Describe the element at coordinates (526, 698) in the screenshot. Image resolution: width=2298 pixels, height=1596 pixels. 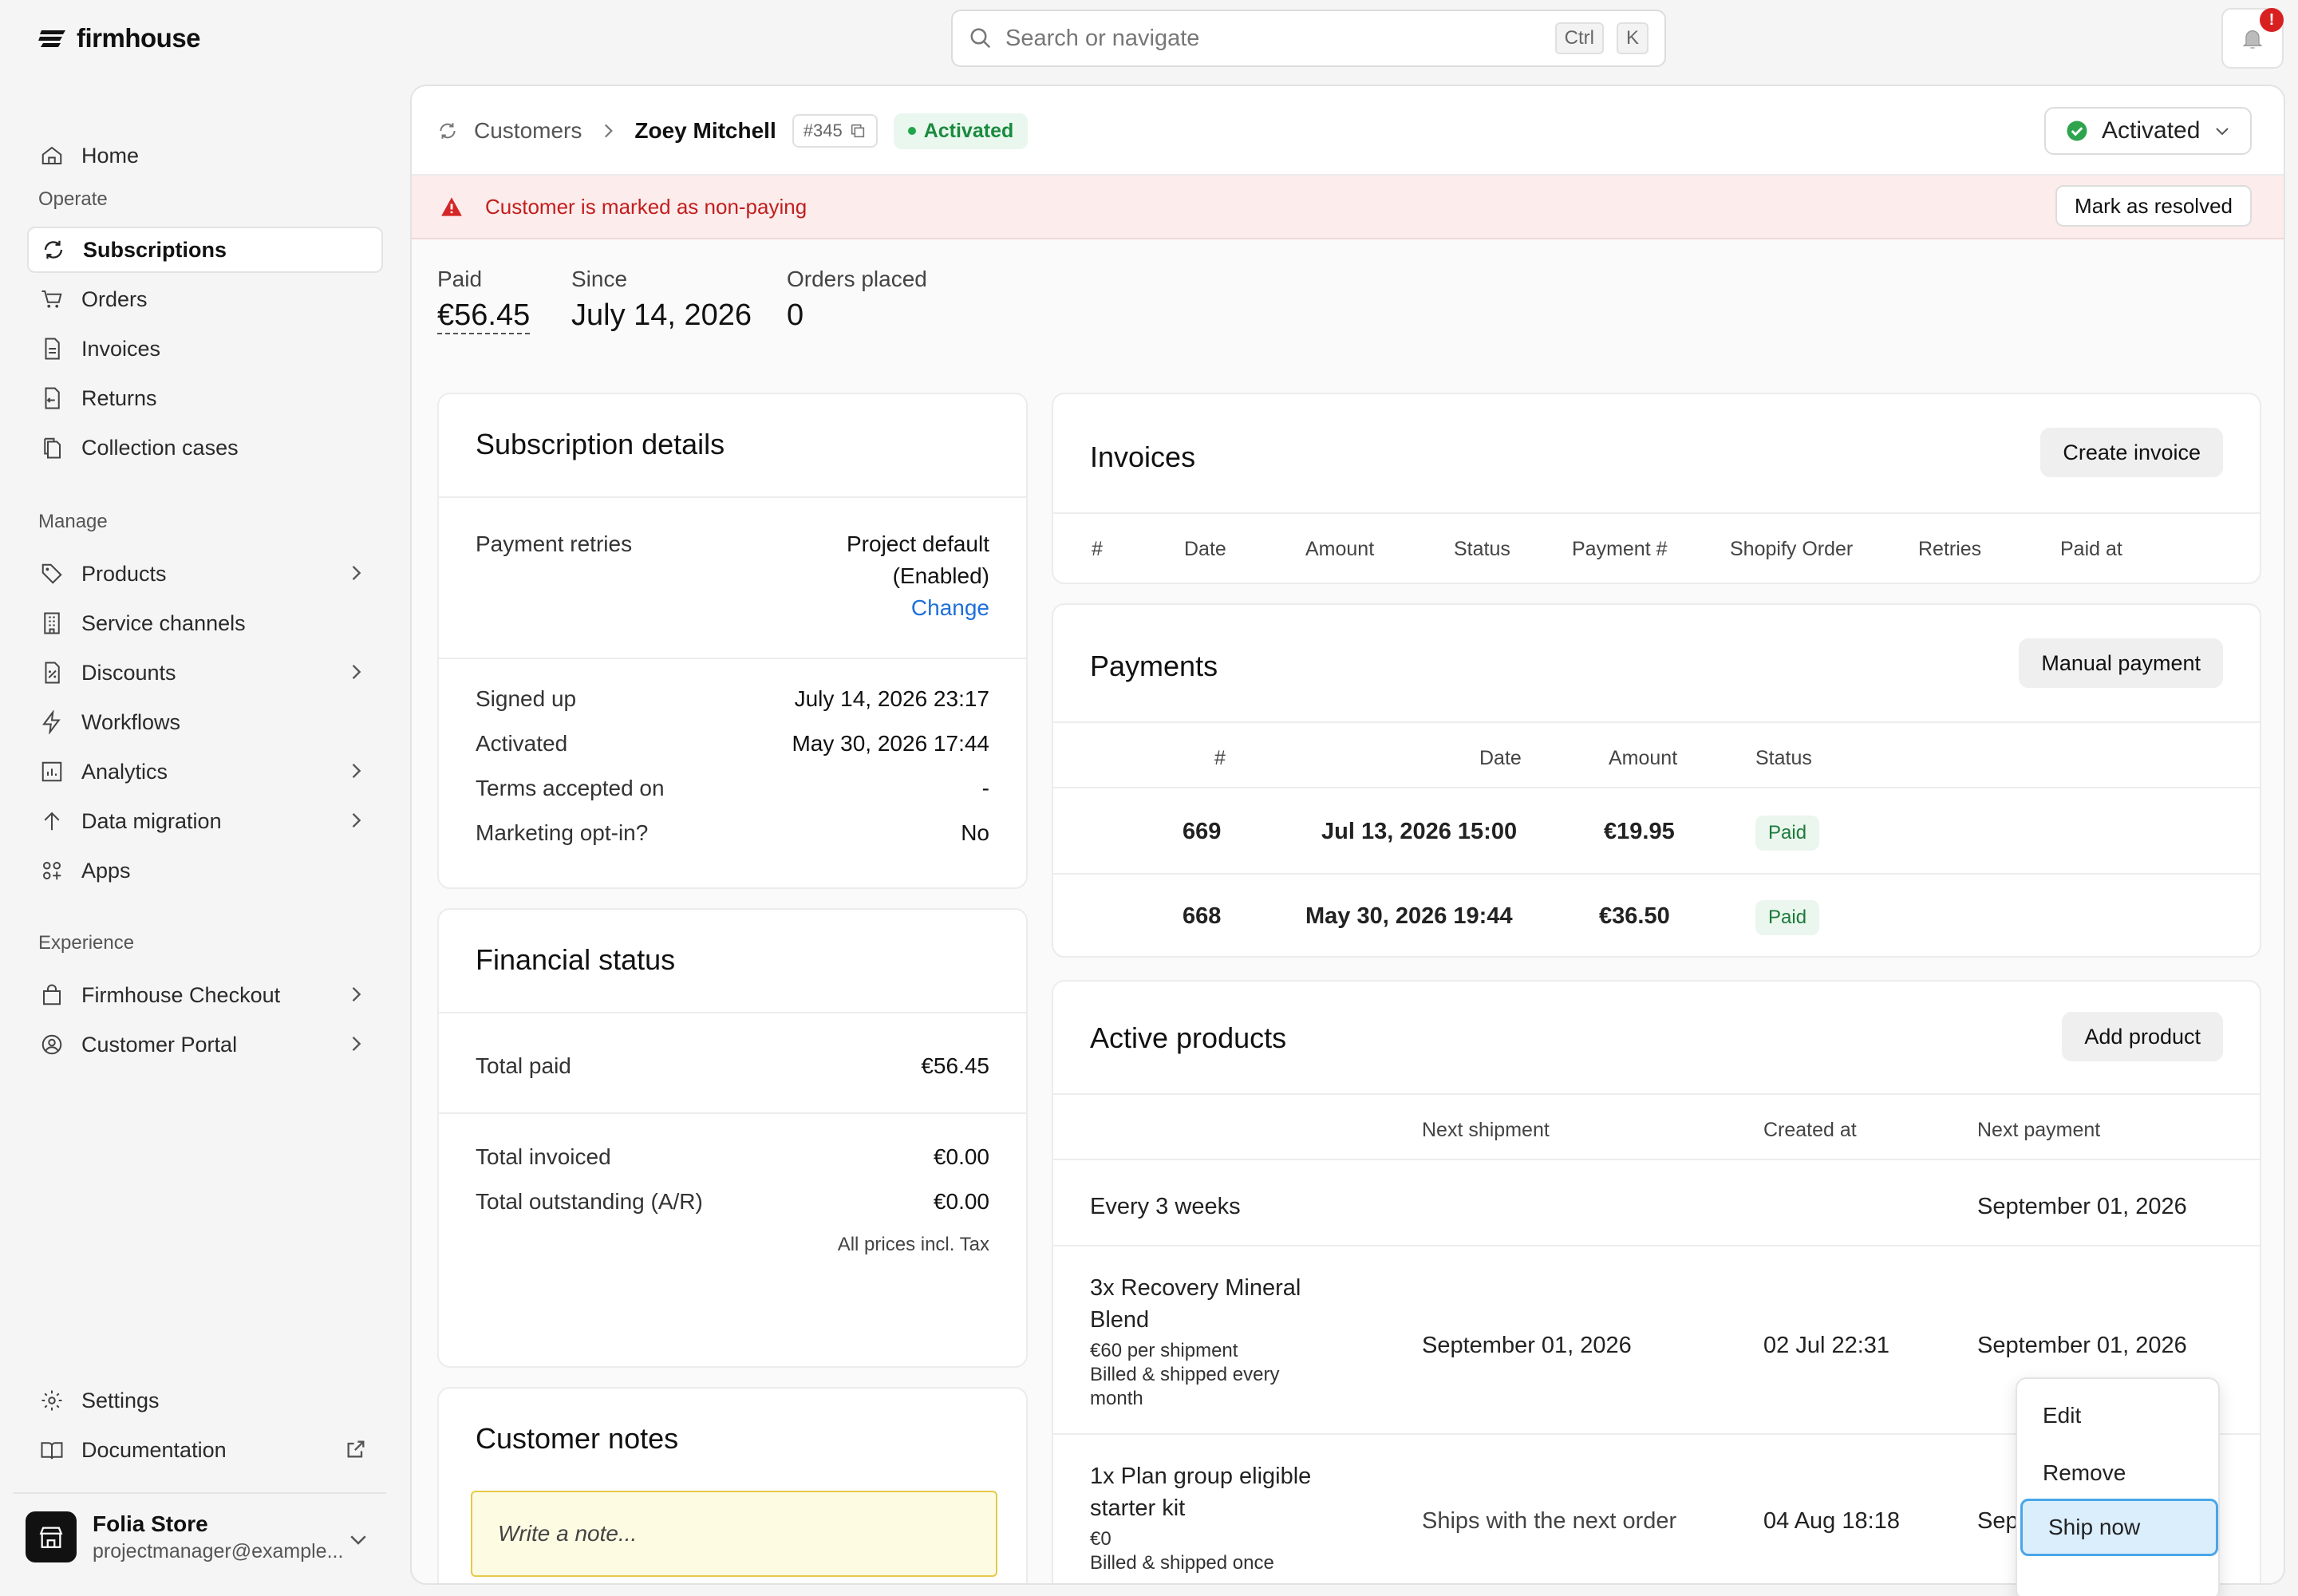
I see `signed-up-label: Signed up` at that location.